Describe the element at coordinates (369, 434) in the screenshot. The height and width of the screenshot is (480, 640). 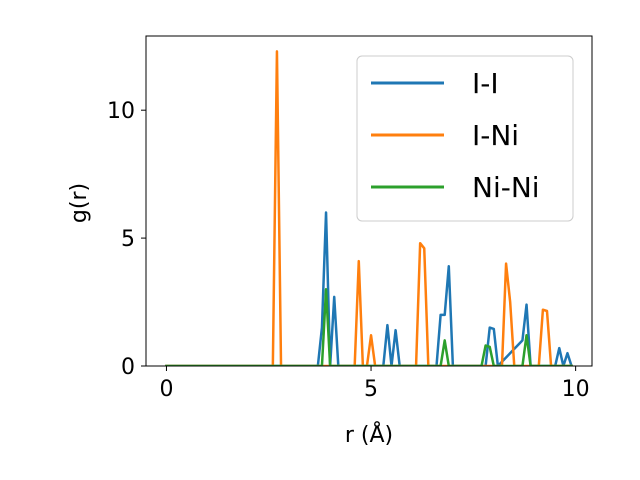
I see `x-axis-label: r (Å)` at that location.